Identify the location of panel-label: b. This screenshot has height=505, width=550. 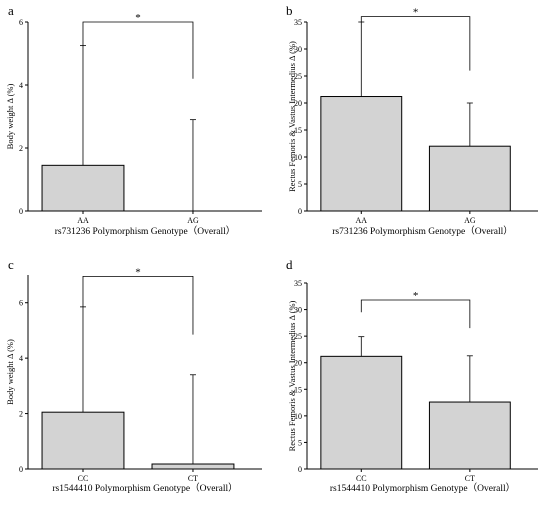
(289, 10).